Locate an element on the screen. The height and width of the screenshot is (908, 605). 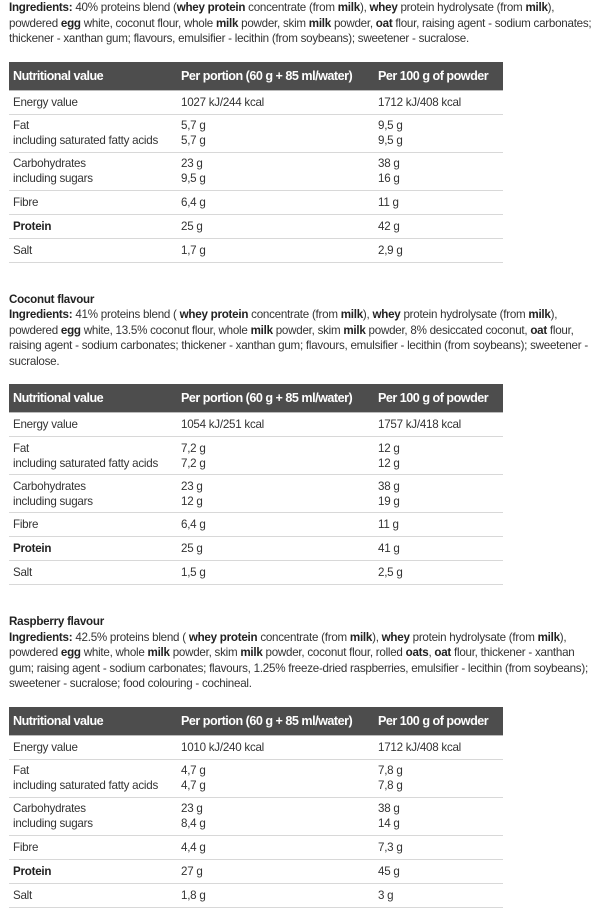
table-cell-label: Fibre is located at coordinates (93, 202).